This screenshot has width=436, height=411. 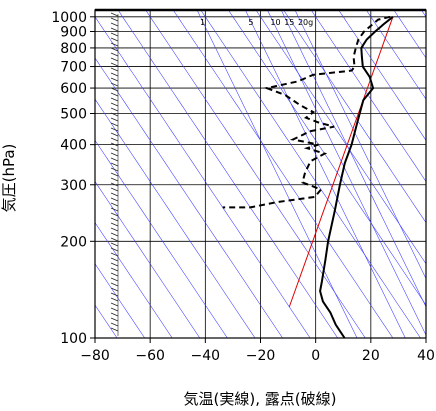 What do you see at coordinates (202, 22) in the screenshot?
I see `mixing-ratio-label: 1` at bounding box center [202, 22].